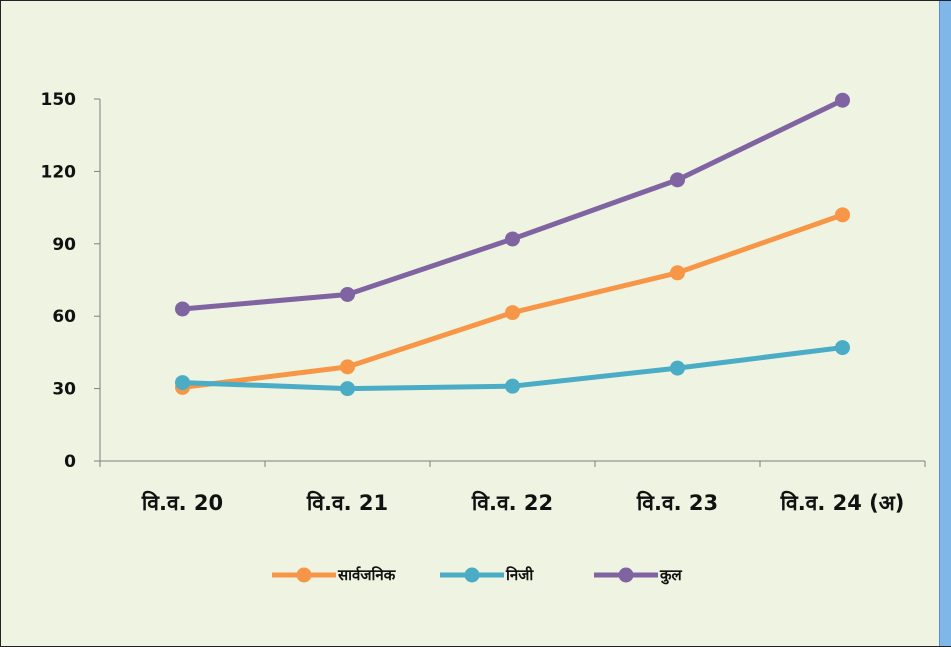  I want to click on y-tick-label: 120, so click(59, 172).